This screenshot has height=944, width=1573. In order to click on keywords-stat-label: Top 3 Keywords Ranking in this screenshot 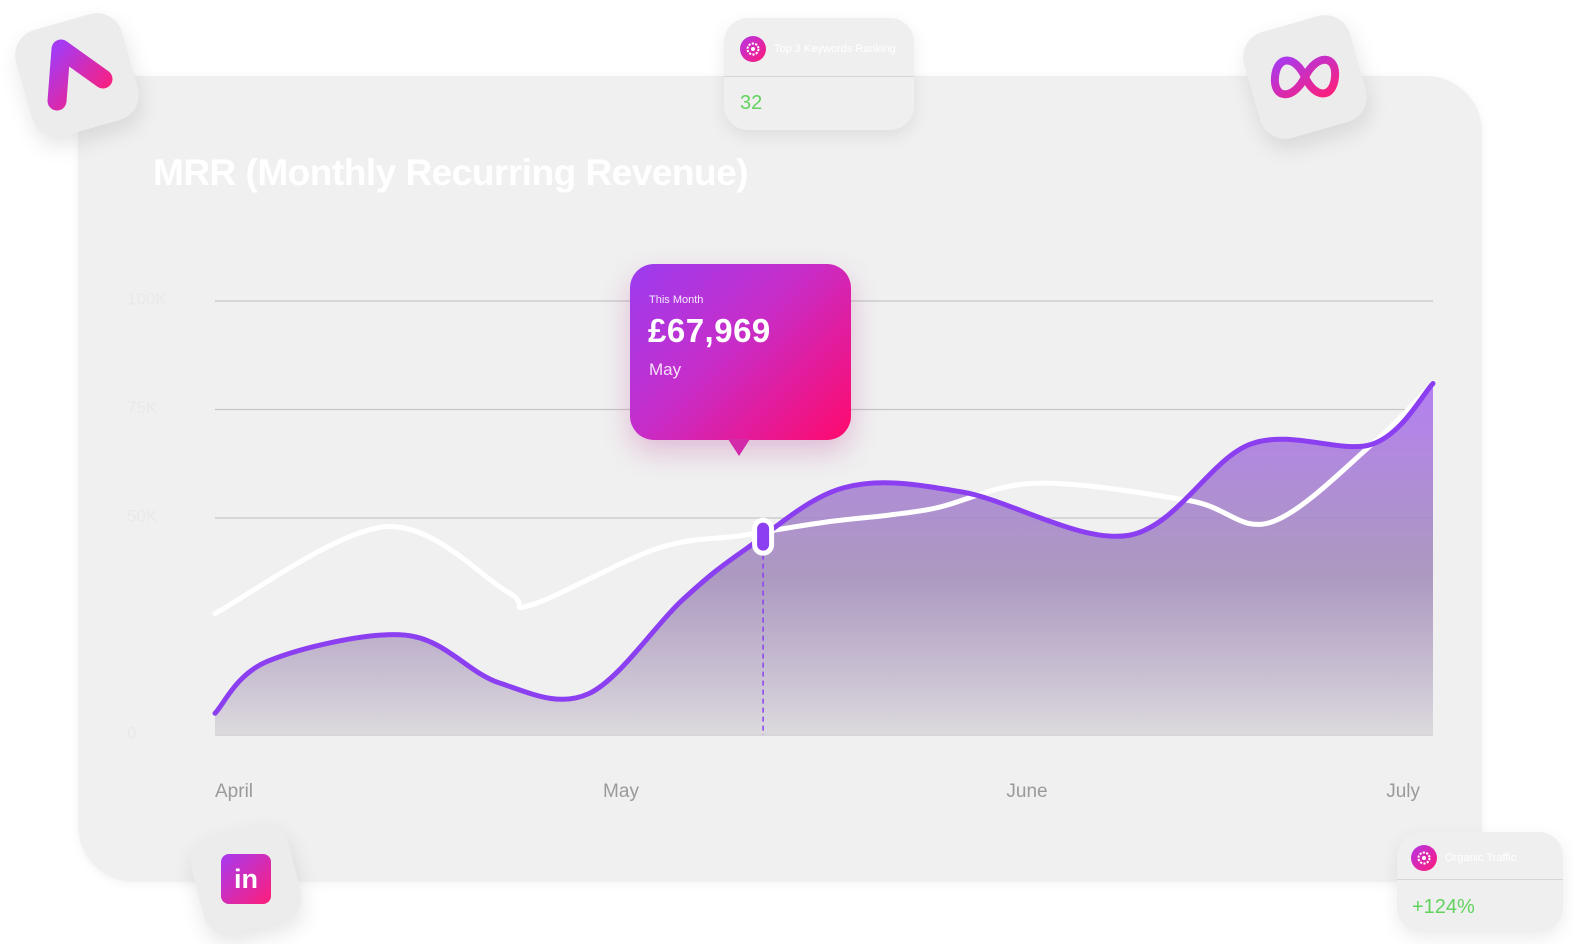, I will do `click(835, 49)`.